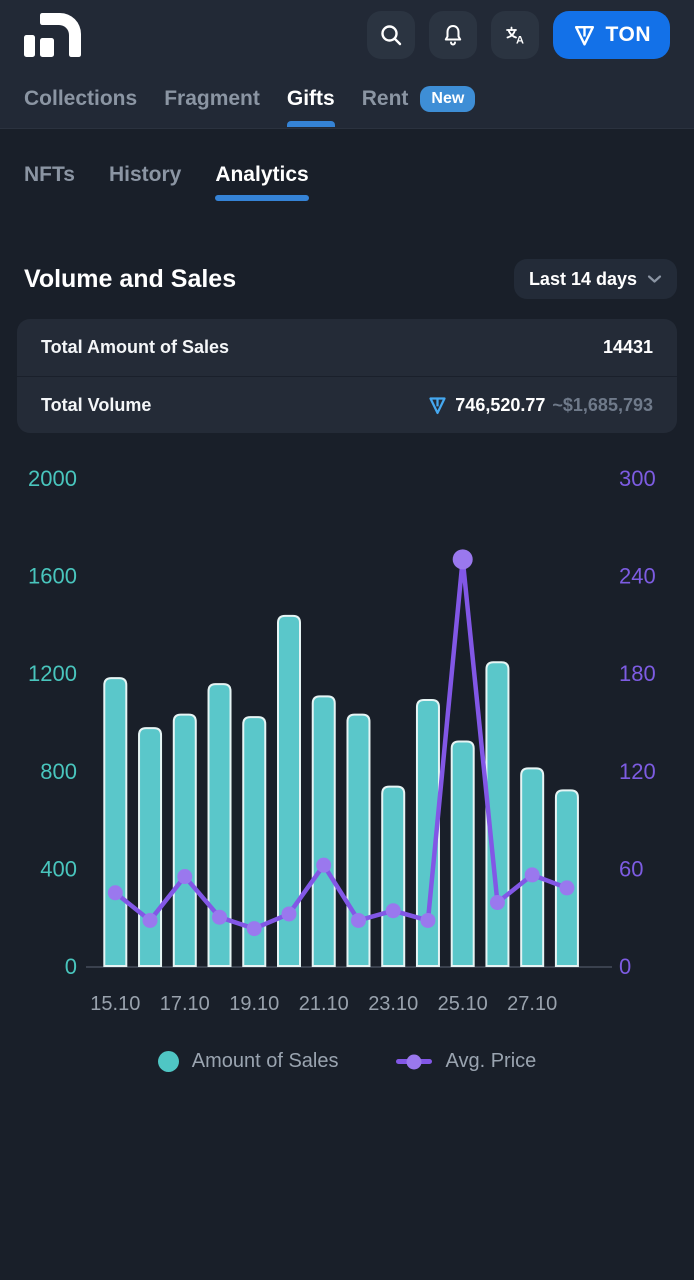 The image size is (694, 1280). What do you see at coordinates (324, 1004) in the screenshot?
I see `svg-text: 21.10` at bounding box center [324, 1004].